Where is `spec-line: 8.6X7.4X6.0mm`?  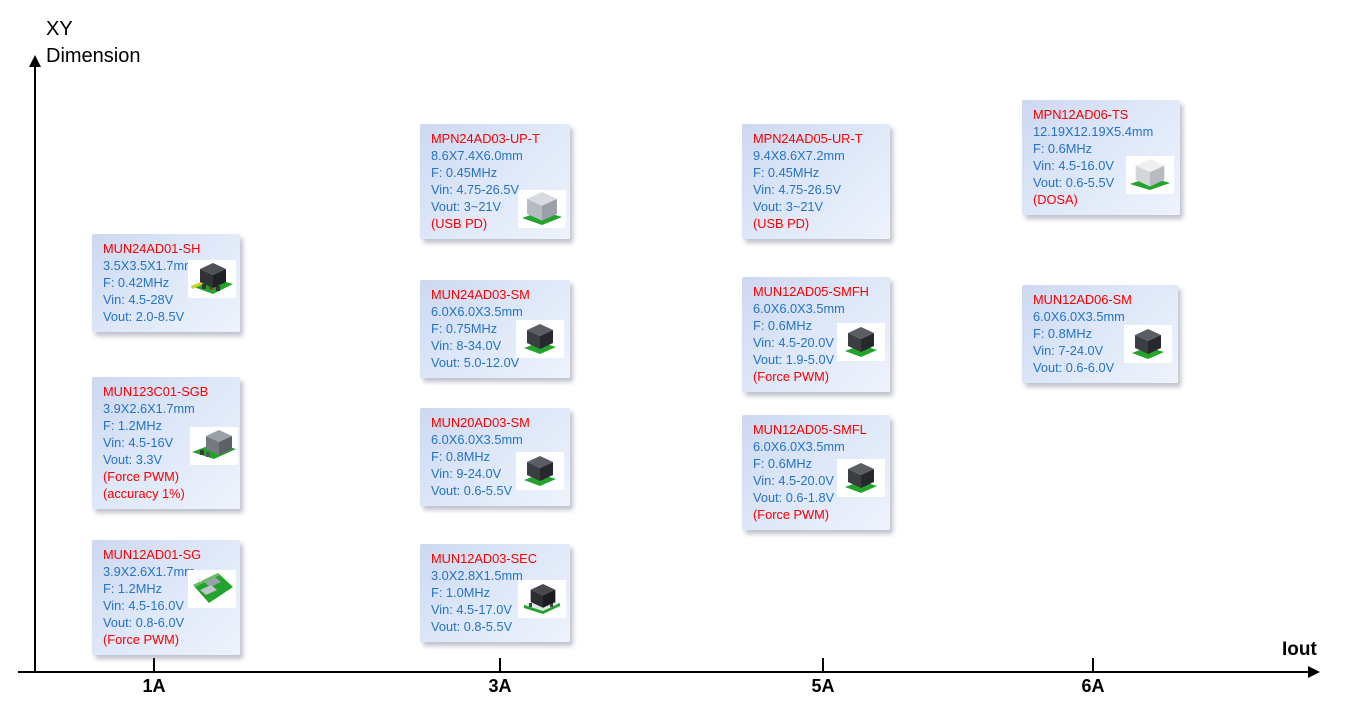
spec-line: 8.6X7.4X6.0mm is located at coordinates (477, 155).